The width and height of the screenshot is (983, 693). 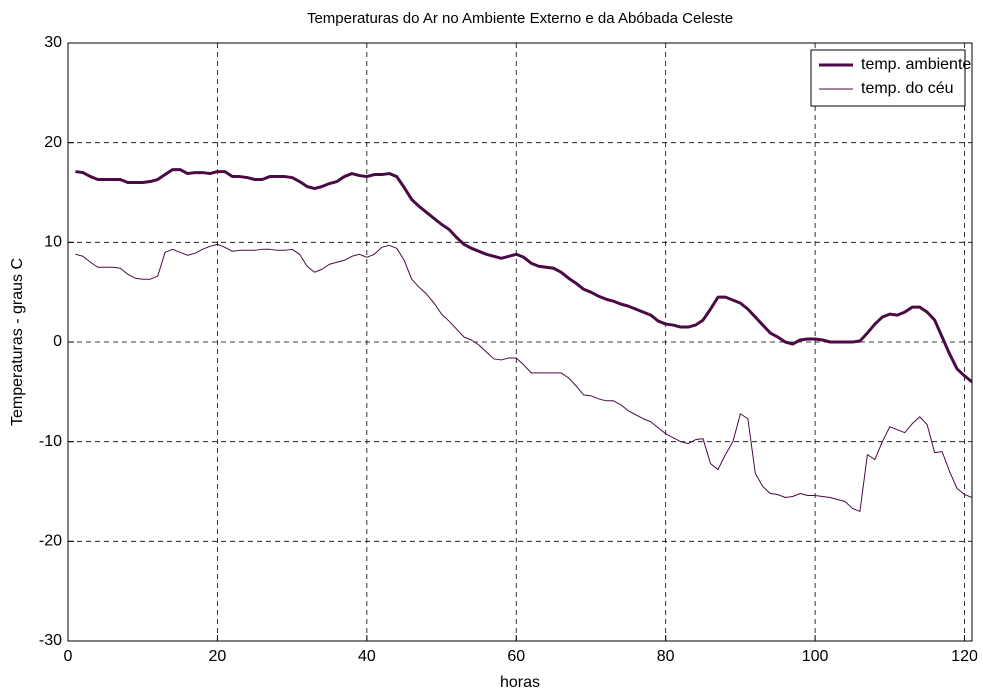 I want to click on y-tick-label: 0, so click(x=57, y=341).